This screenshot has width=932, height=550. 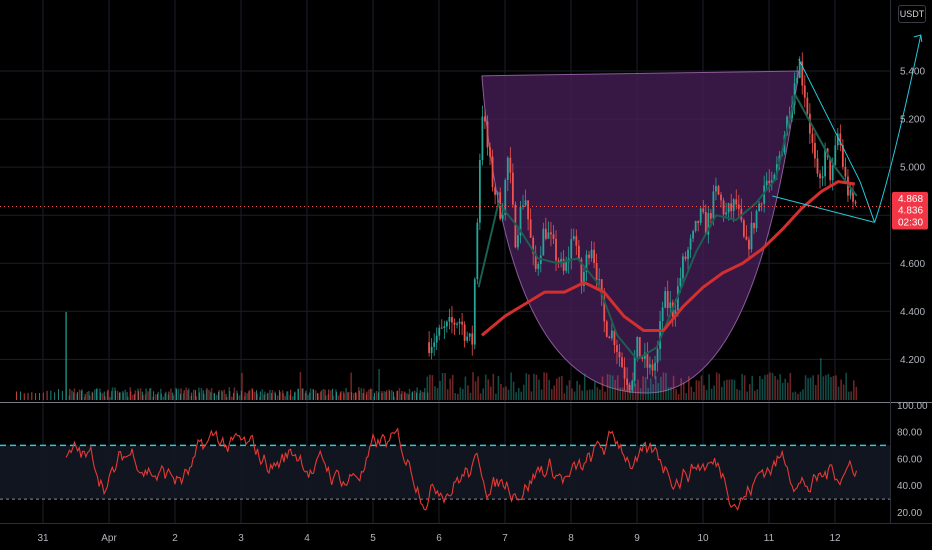 What do you see at coordinates (829, 120) in the screenshot?
I see `wedge-upper-line` at bounding box center [829, 120].